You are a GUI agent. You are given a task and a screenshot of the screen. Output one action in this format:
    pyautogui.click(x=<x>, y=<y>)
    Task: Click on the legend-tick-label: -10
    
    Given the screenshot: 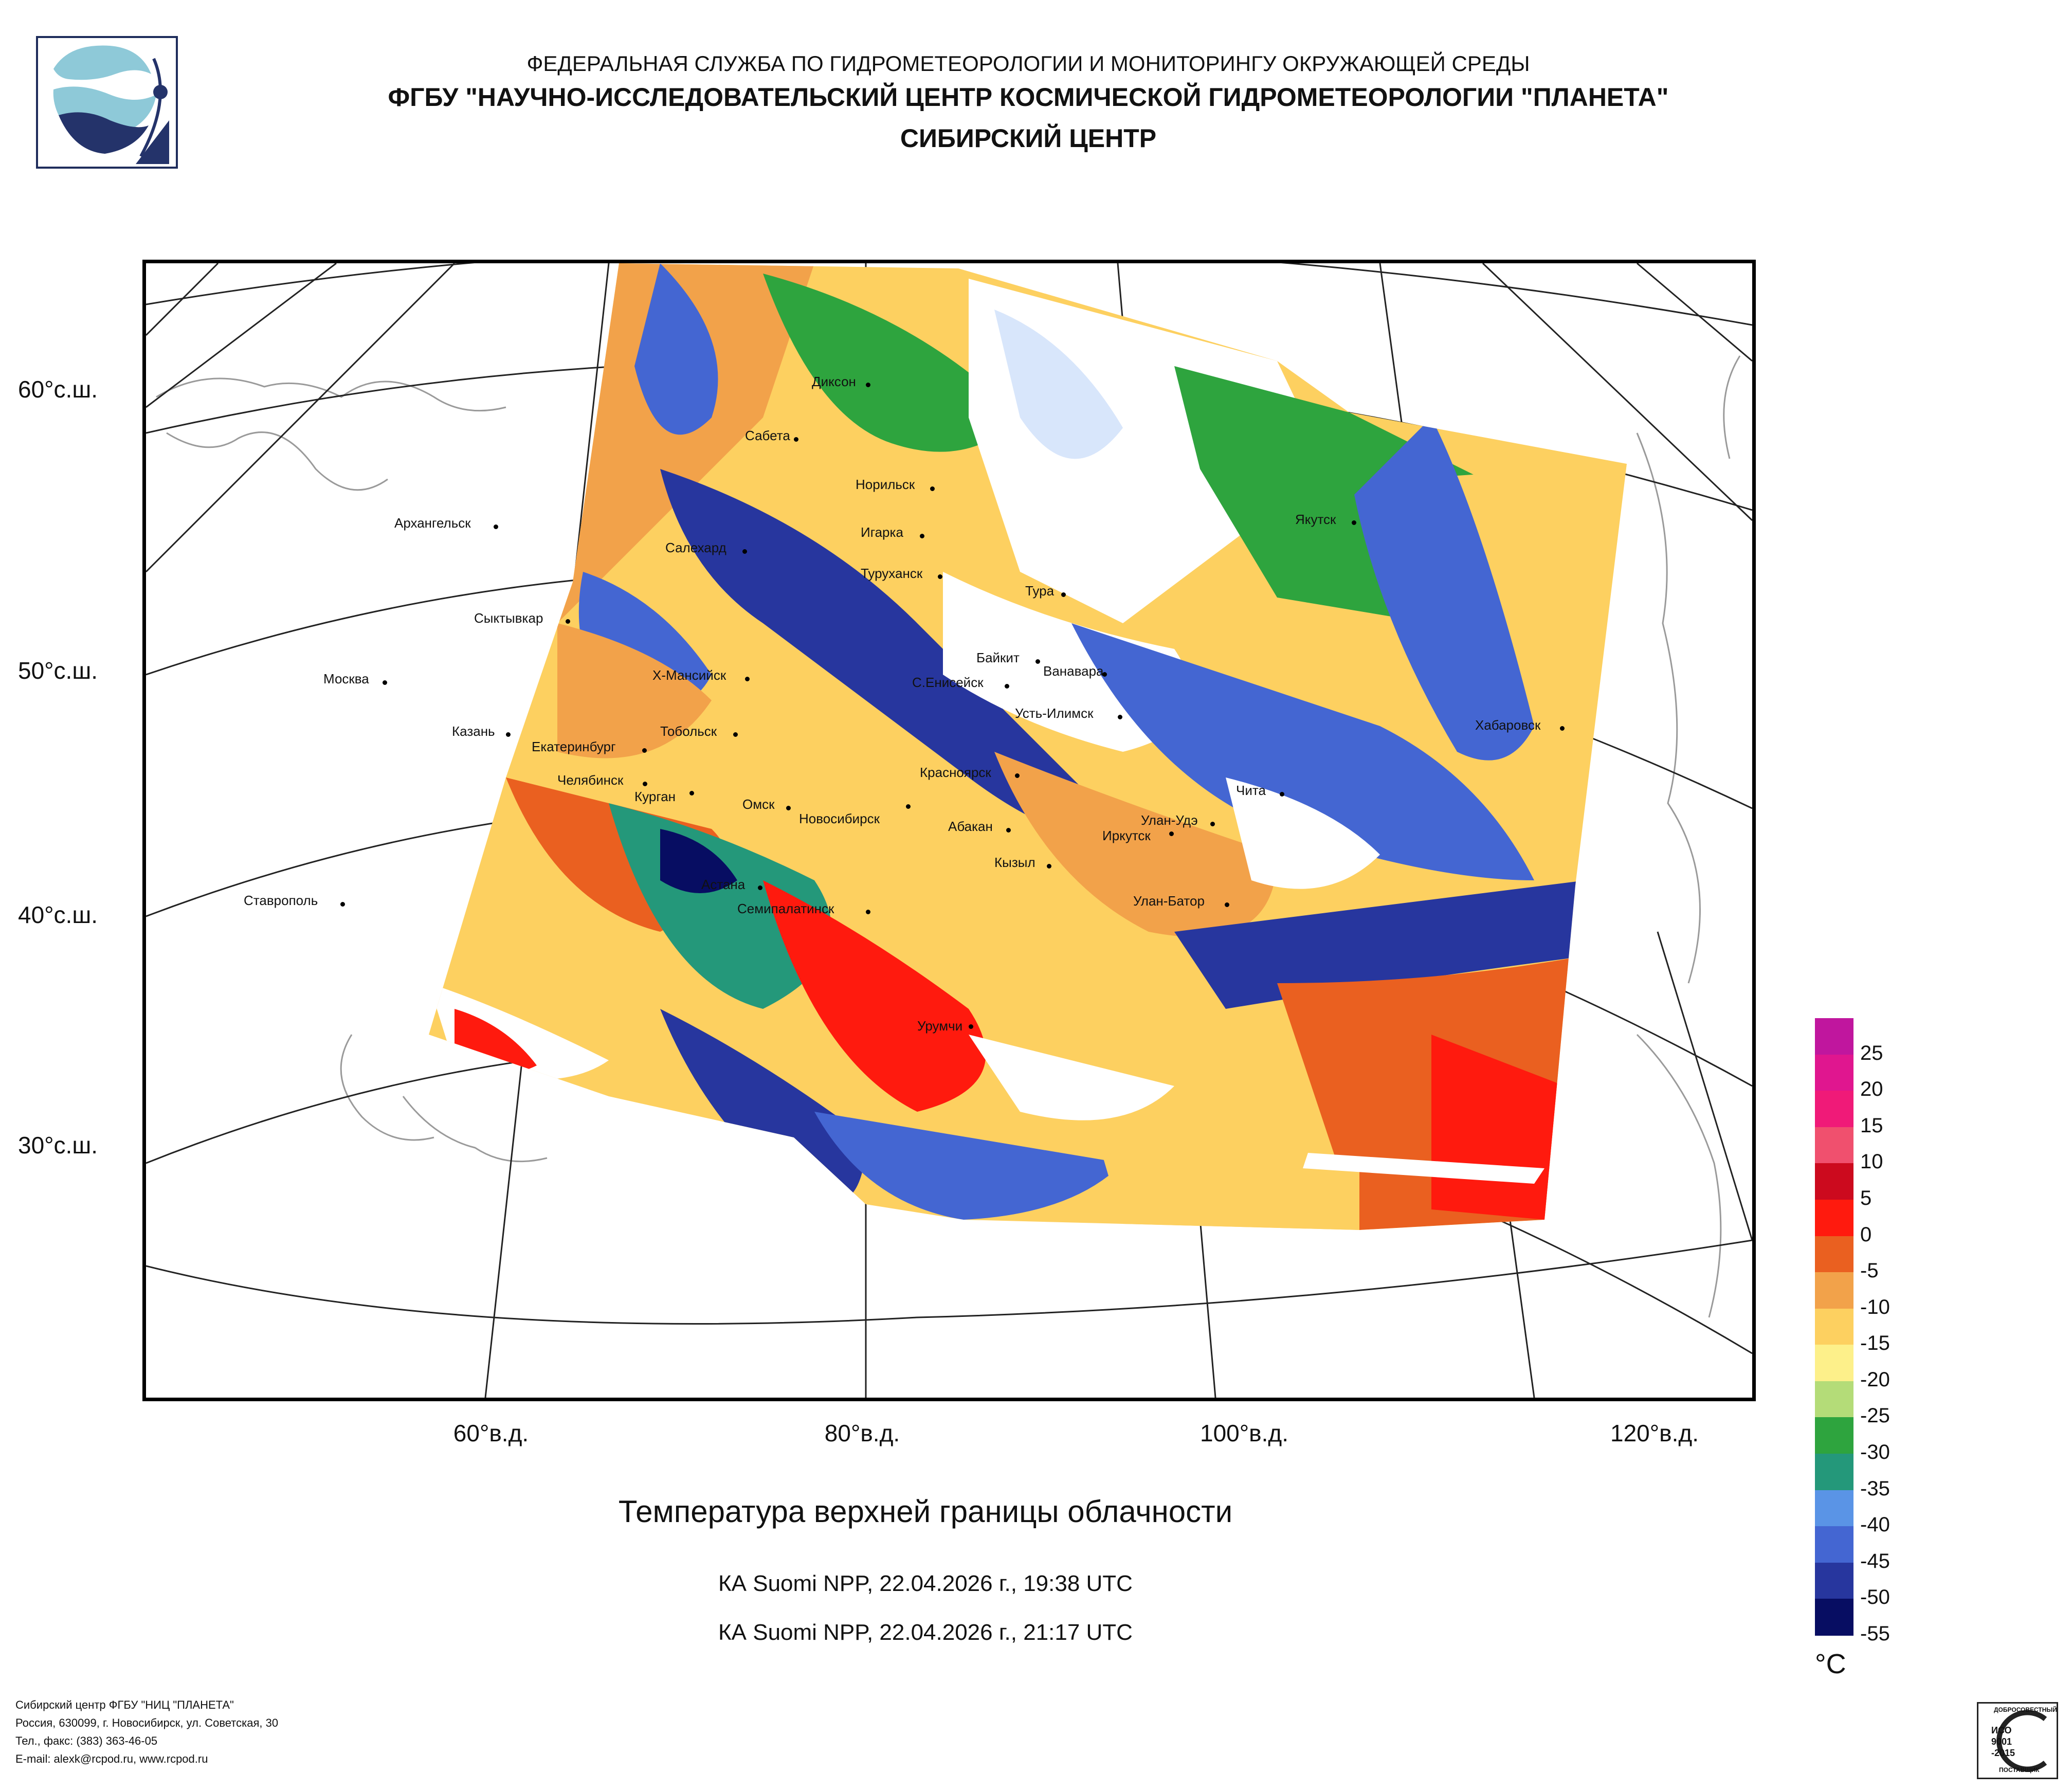 What is the action you would take?
    pyautogui.click(x=1875, y=1306)
    